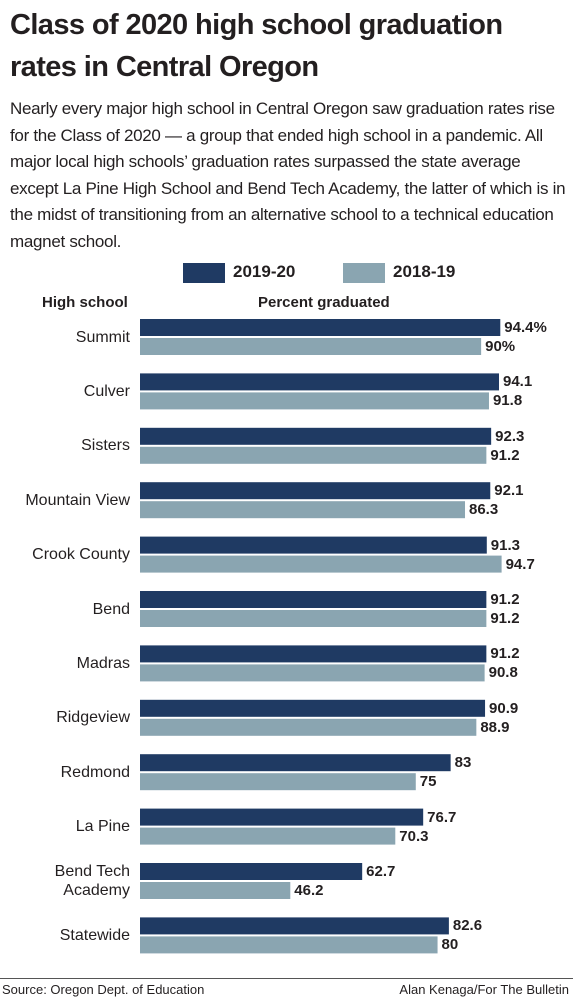  What do you see at coordinates (424, 271) in the screenshot?
I see `legend-label: 2018-19` at bounding box center [424, 271].